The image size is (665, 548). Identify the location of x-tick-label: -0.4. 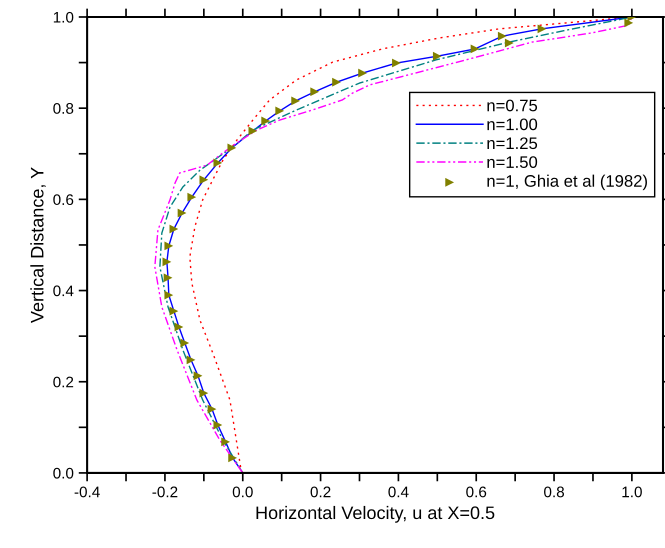
(87, 492).